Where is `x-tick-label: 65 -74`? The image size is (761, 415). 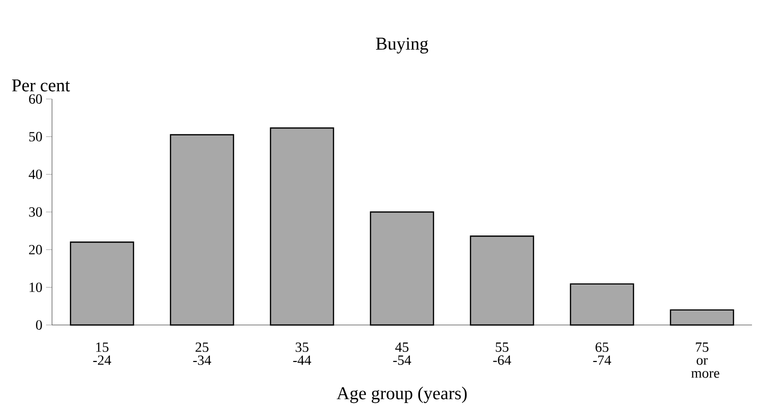 x-tick-label: 65 -74 is located at coordinates (602, 353).